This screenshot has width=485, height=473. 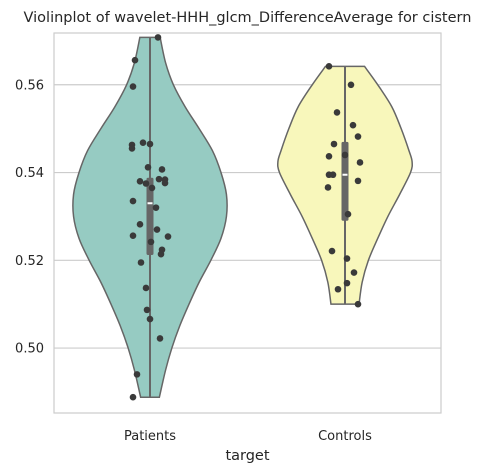 I want to click on violin-controls, so click(x=345, y=185).